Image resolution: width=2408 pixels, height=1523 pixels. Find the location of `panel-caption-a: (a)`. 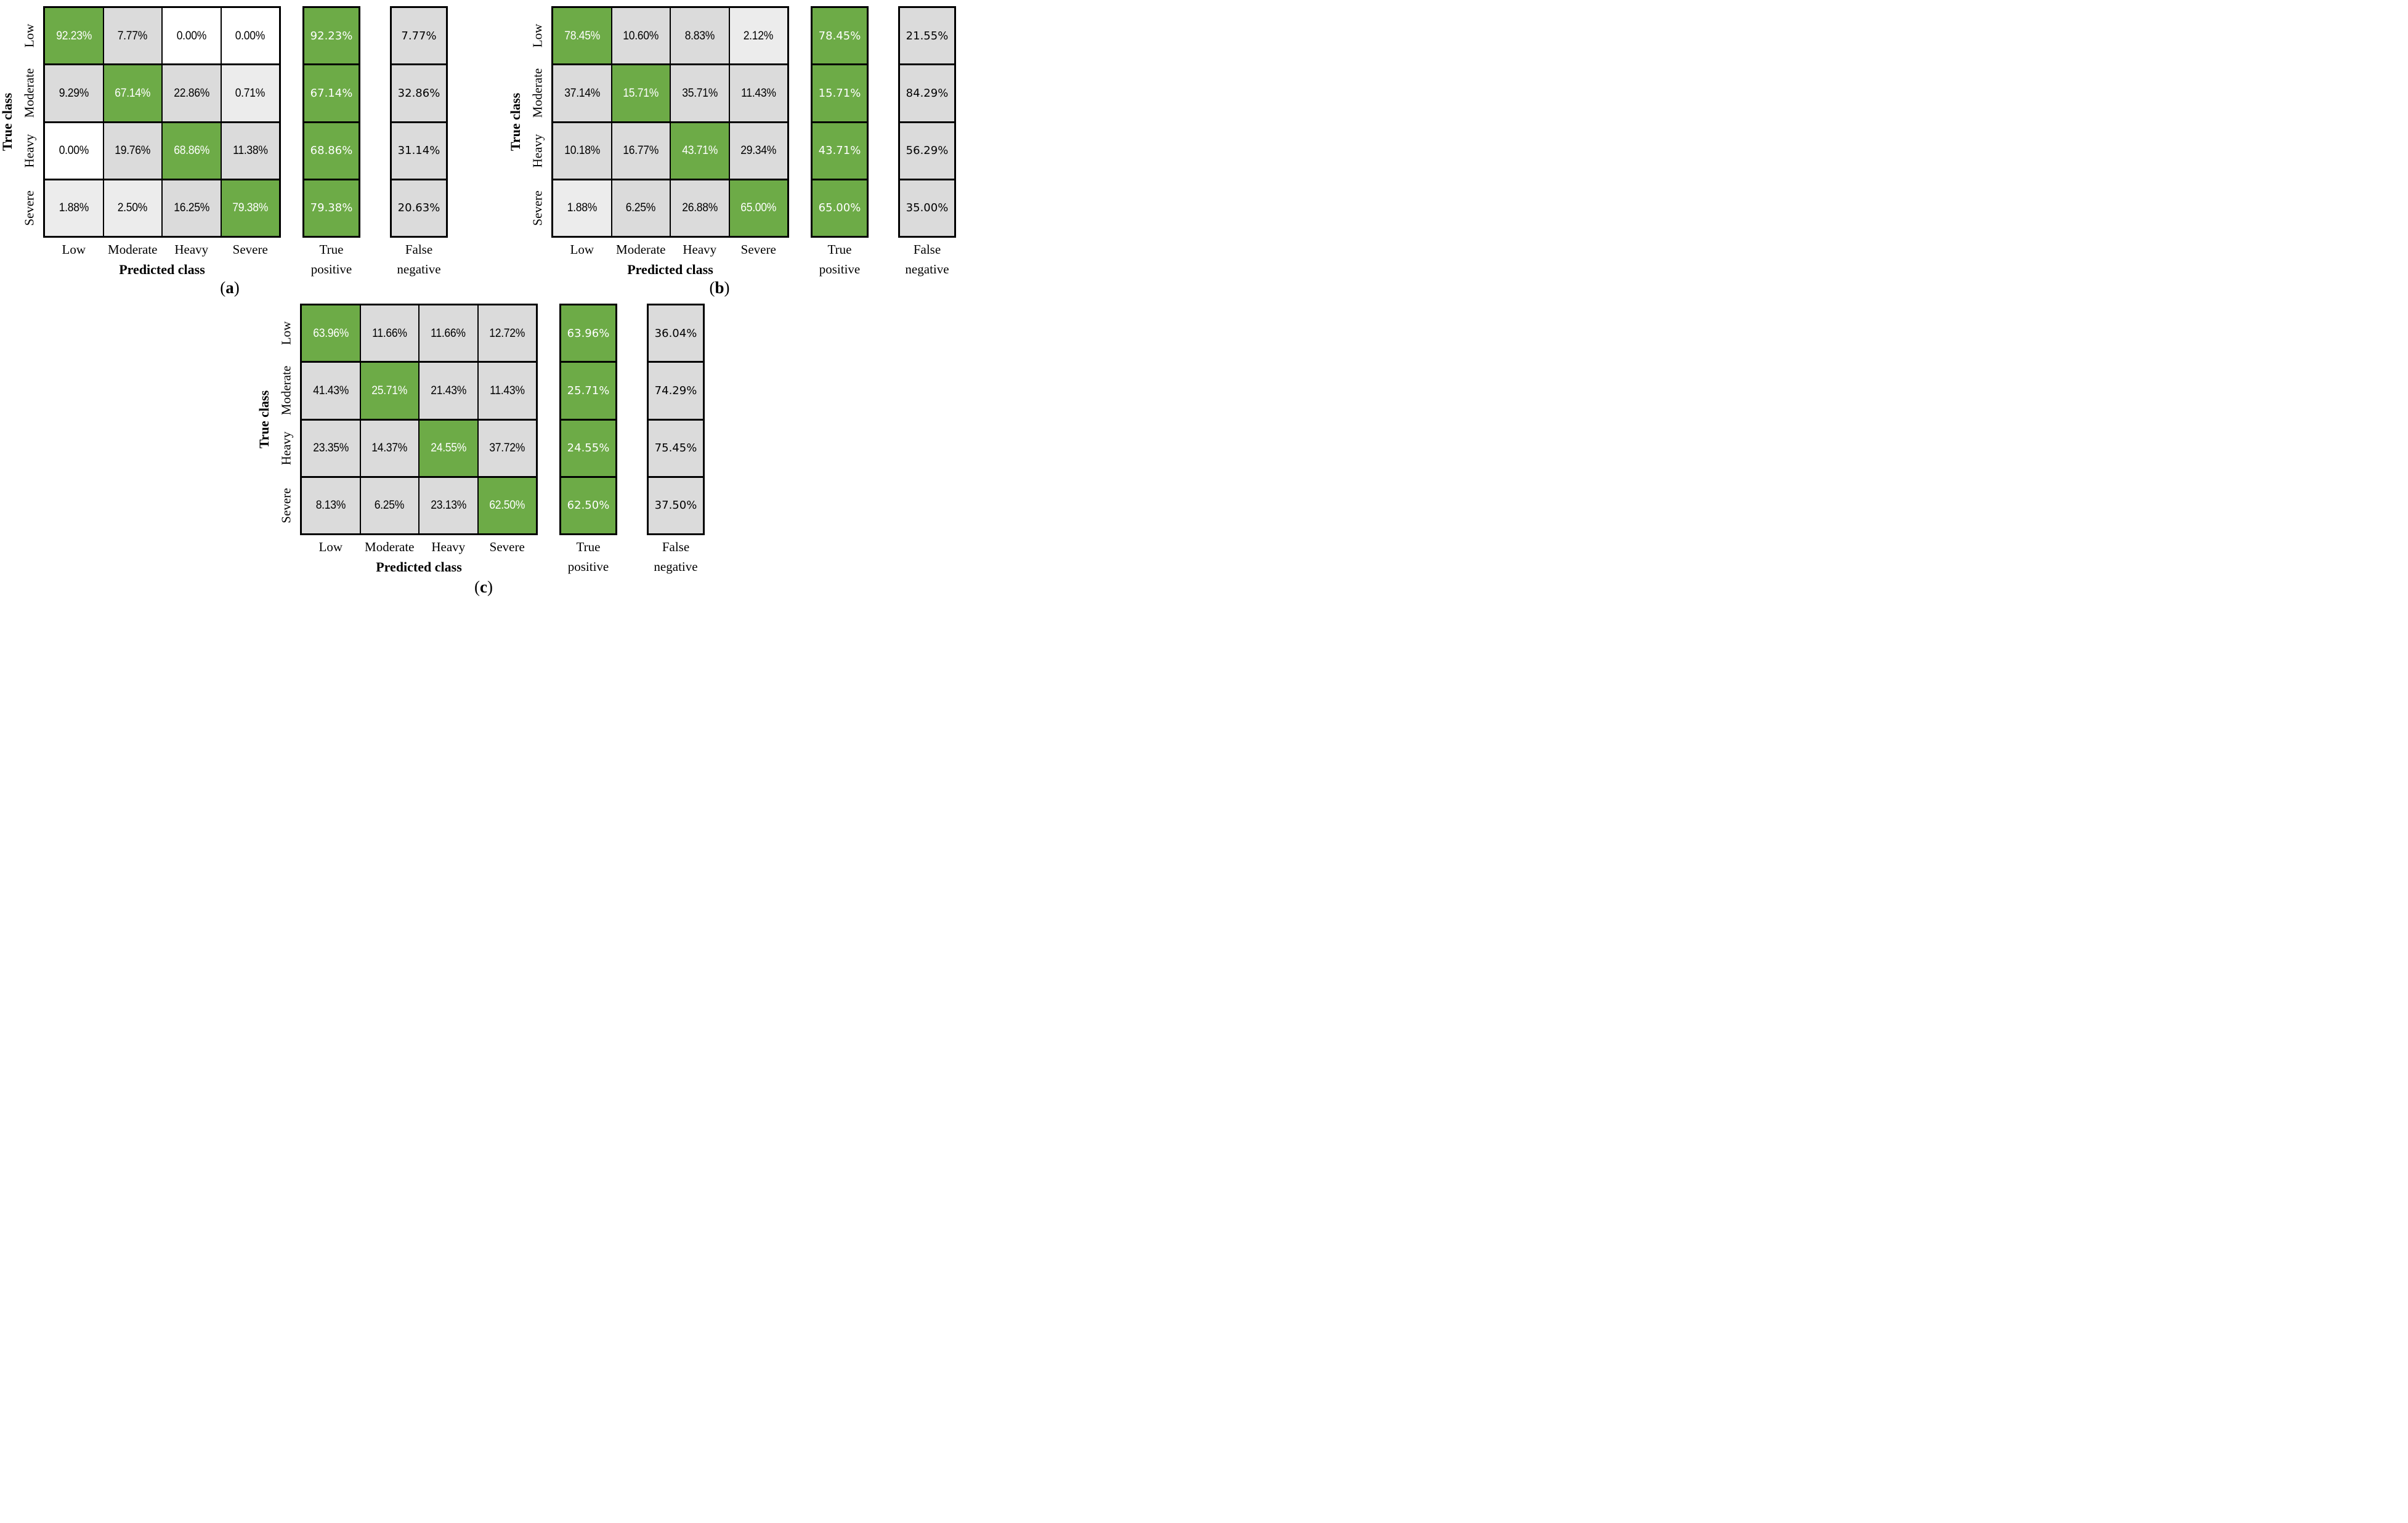

panel-caption-a: (a) is located at coordinates (230, 288).